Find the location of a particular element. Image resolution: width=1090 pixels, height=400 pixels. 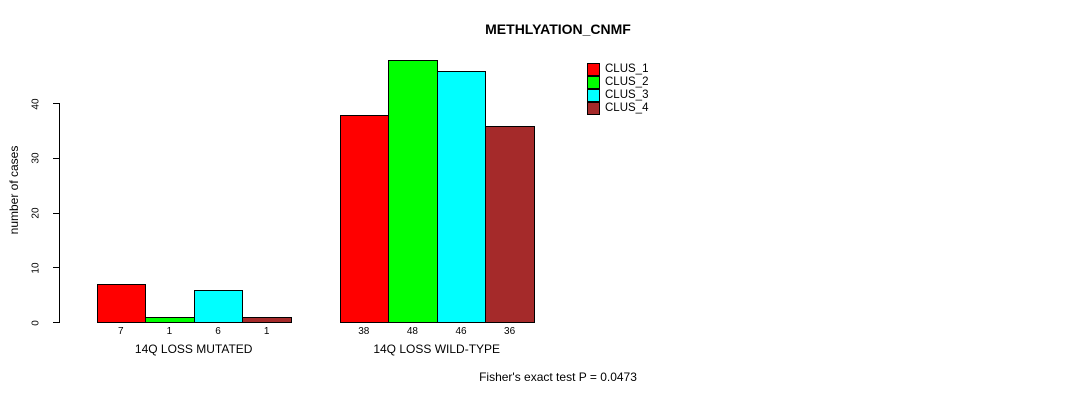

y-tick-label: 30 is located at coordinates (36, 158).